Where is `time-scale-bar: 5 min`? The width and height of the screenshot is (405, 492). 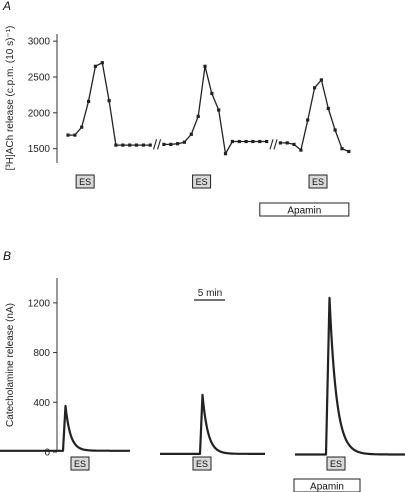
time-scale-bar: 5 min is located at coordinates (209, 294).